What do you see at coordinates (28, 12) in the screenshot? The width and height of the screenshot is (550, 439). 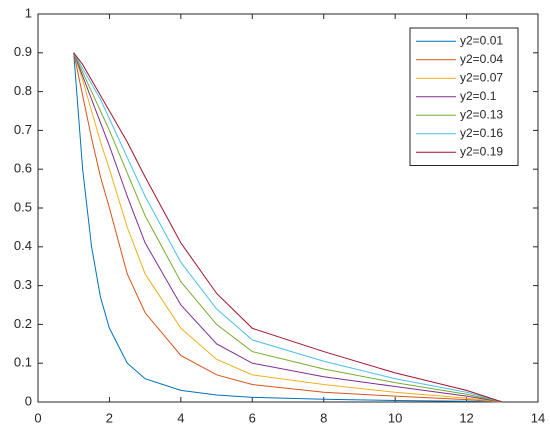 I see `y-tick-label: 1` at bounding box center [28, 12].